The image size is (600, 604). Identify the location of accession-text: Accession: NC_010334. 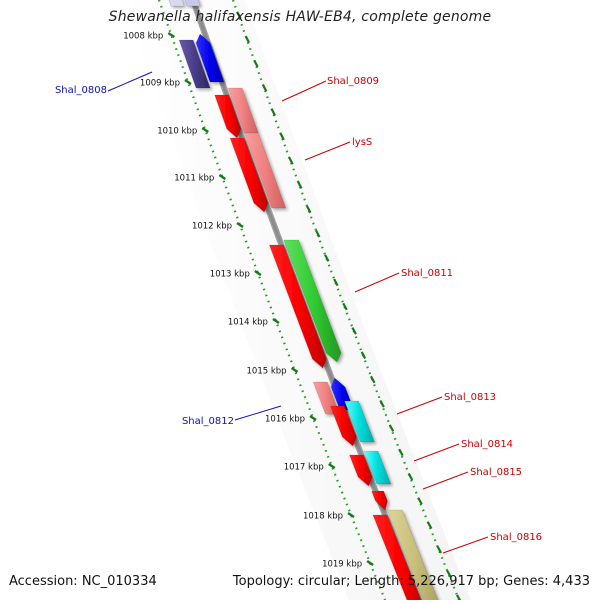
(83, 581).